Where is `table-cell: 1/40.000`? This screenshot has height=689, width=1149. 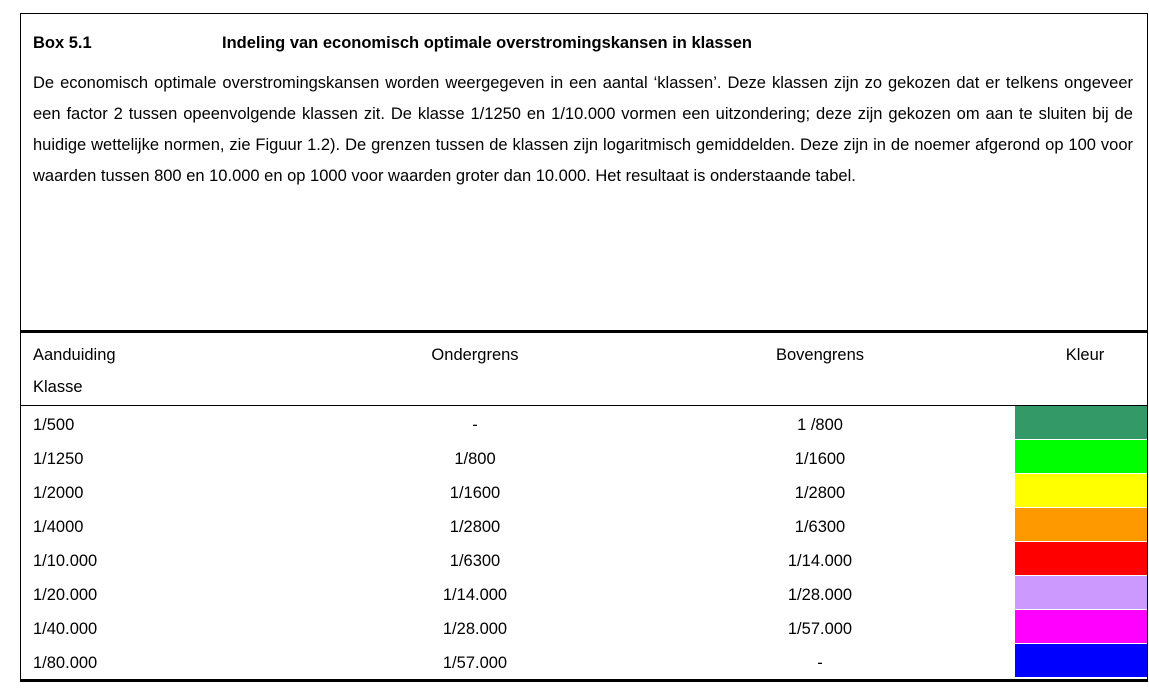 table-cell: 1/40.000 is located at coordinates (65, 629).